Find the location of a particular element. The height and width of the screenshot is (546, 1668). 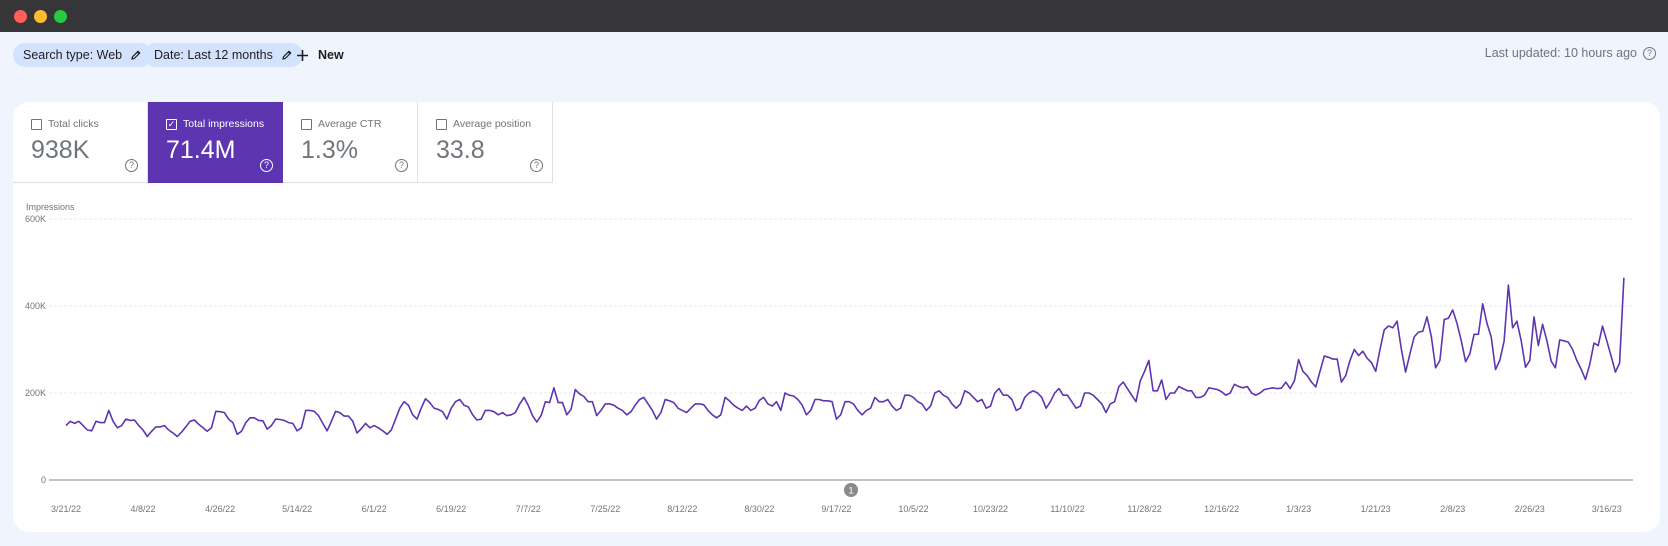

x-tick-label: 7/7/22 is located at coordinates (528, 509).